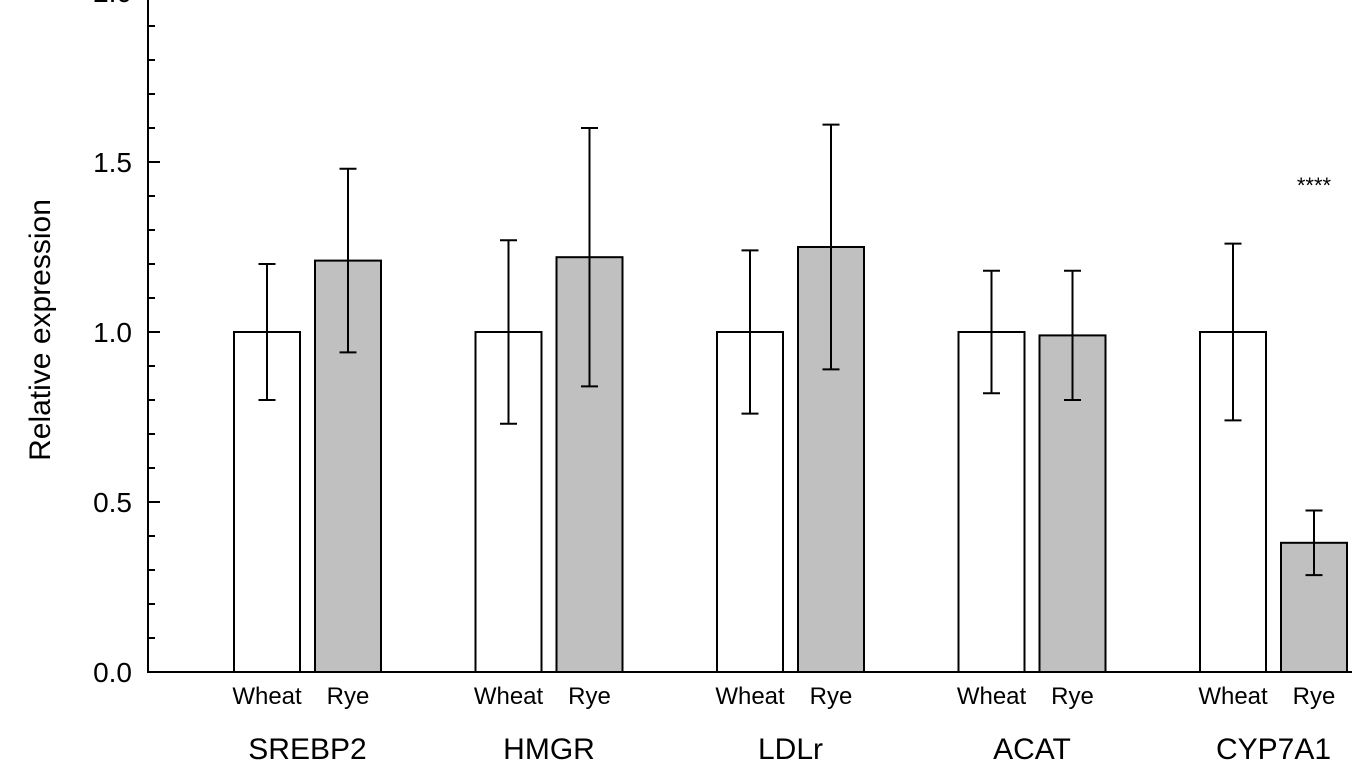 The height and width of the screenshot is (783, 1371). I want to click on category-label: HMGR, so click(549, 749).